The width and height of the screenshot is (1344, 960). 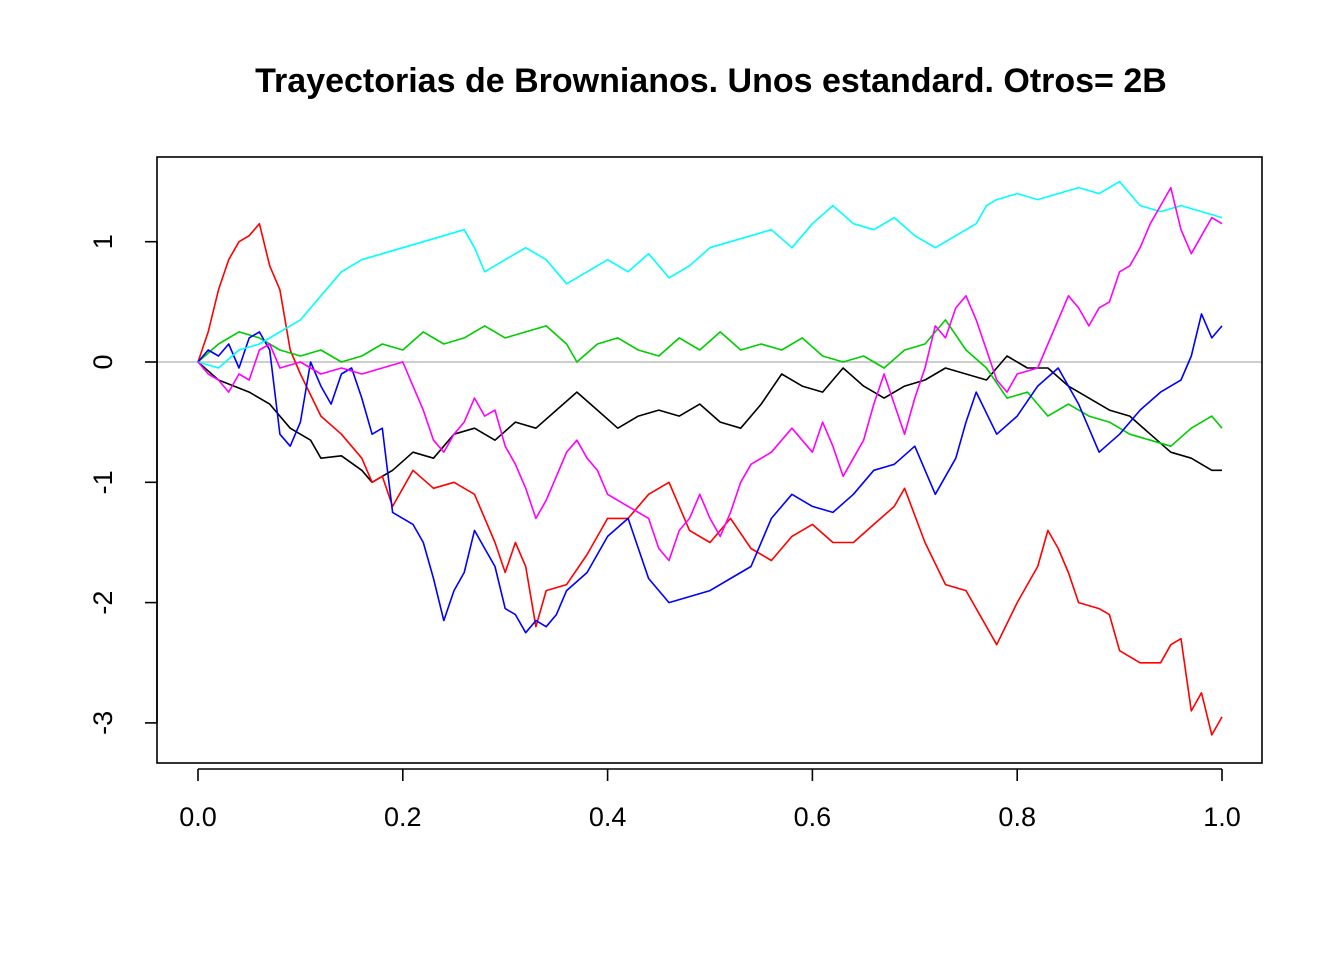 I want to click on x-tick-label: 0.0, so click(x=198, y=817).